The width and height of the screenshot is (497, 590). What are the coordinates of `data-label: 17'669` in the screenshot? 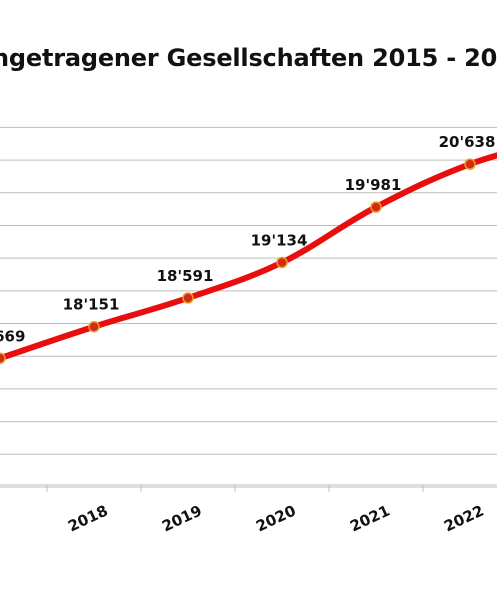 It's located at (12, 336).